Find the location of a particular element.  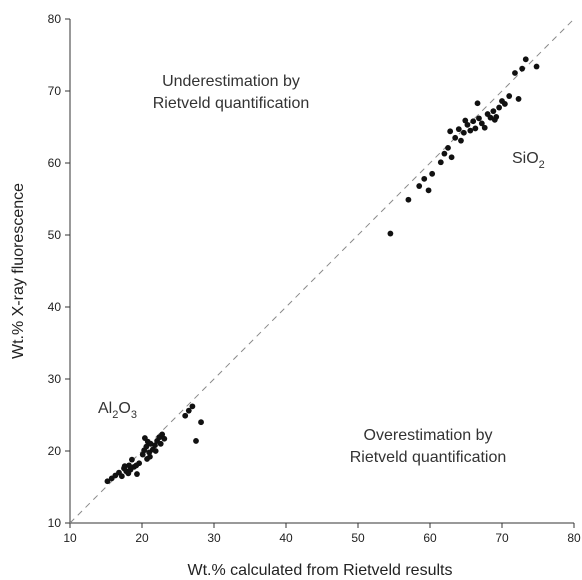

x-tick-label: 80 is located at coordinates (574, 538).